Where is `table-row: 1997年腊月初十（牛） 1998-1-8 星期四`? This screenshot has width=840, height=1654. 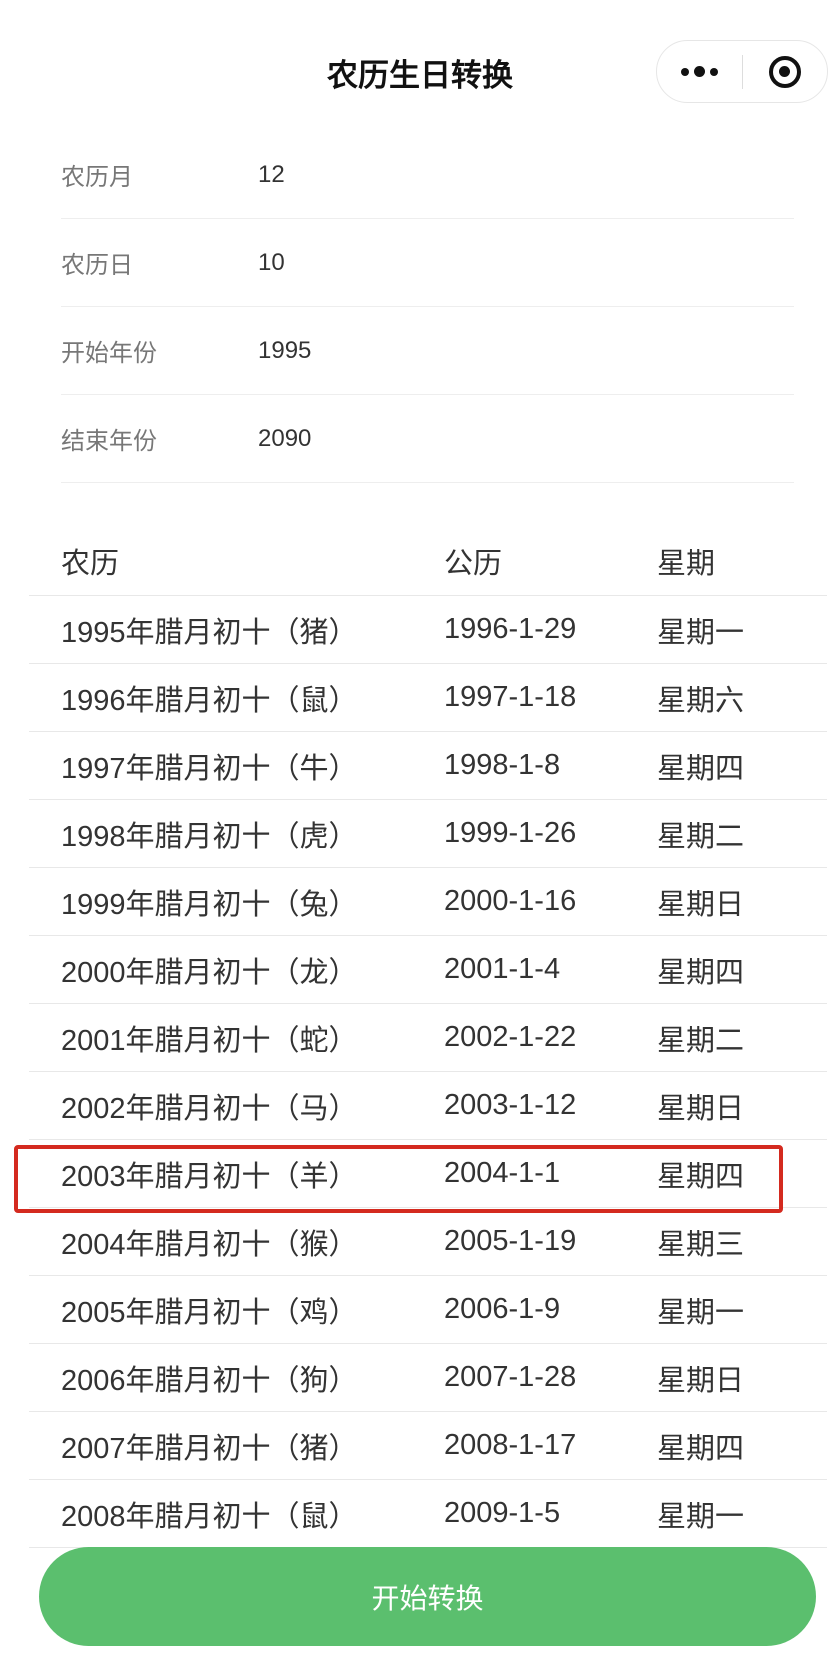
table-row: 1997年腊月初十（牛） 1998-1-8 星期四 is located at coordinates (428, 766).